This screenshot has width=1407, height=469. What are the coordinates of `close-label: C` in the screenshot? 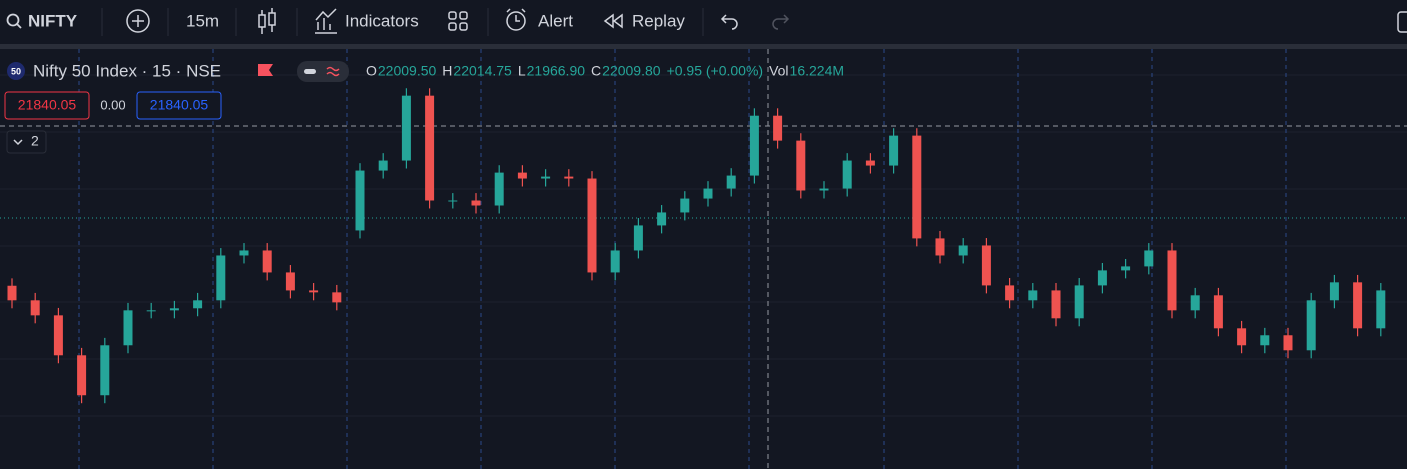 It's located at (596, 71).